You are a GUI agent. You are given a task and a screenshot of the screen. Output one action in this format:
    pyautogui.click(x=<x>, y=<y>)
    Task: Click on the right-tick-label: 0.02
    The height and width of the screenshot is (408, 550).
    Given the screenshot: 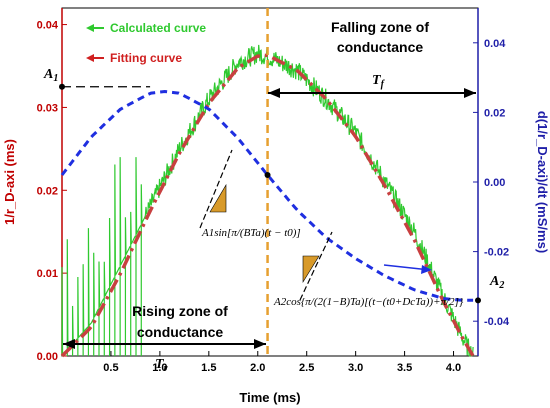 What is the action you would take?
    pyautogui.click(x=494, y=113)
    